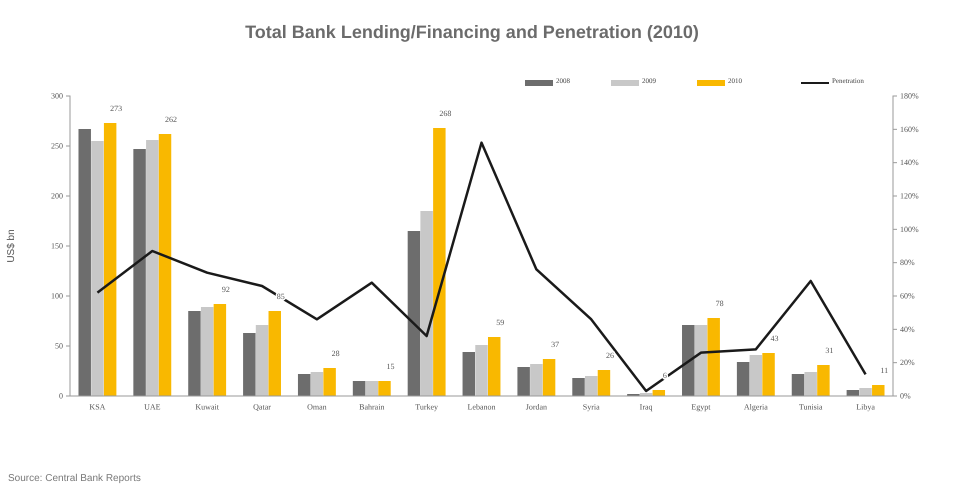 Image resolution: width=969 pixels, height=491 pixels. What do you see at coordinates (909, 196) in the screenshot?
I see `y2-tick-label: 120%` at bounding box center [909, 196].